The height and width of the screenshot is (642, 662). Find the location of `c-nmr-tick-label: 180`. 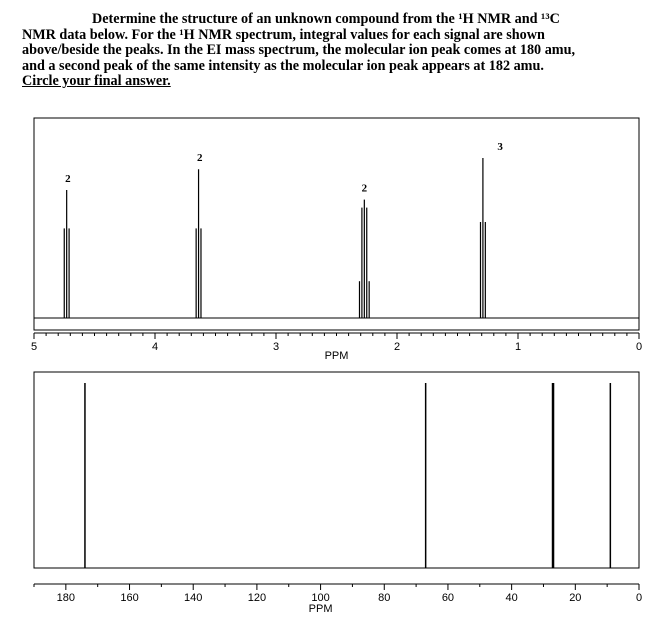

c-nmr-tick-label: 180 is located at coordinates (66, 598).